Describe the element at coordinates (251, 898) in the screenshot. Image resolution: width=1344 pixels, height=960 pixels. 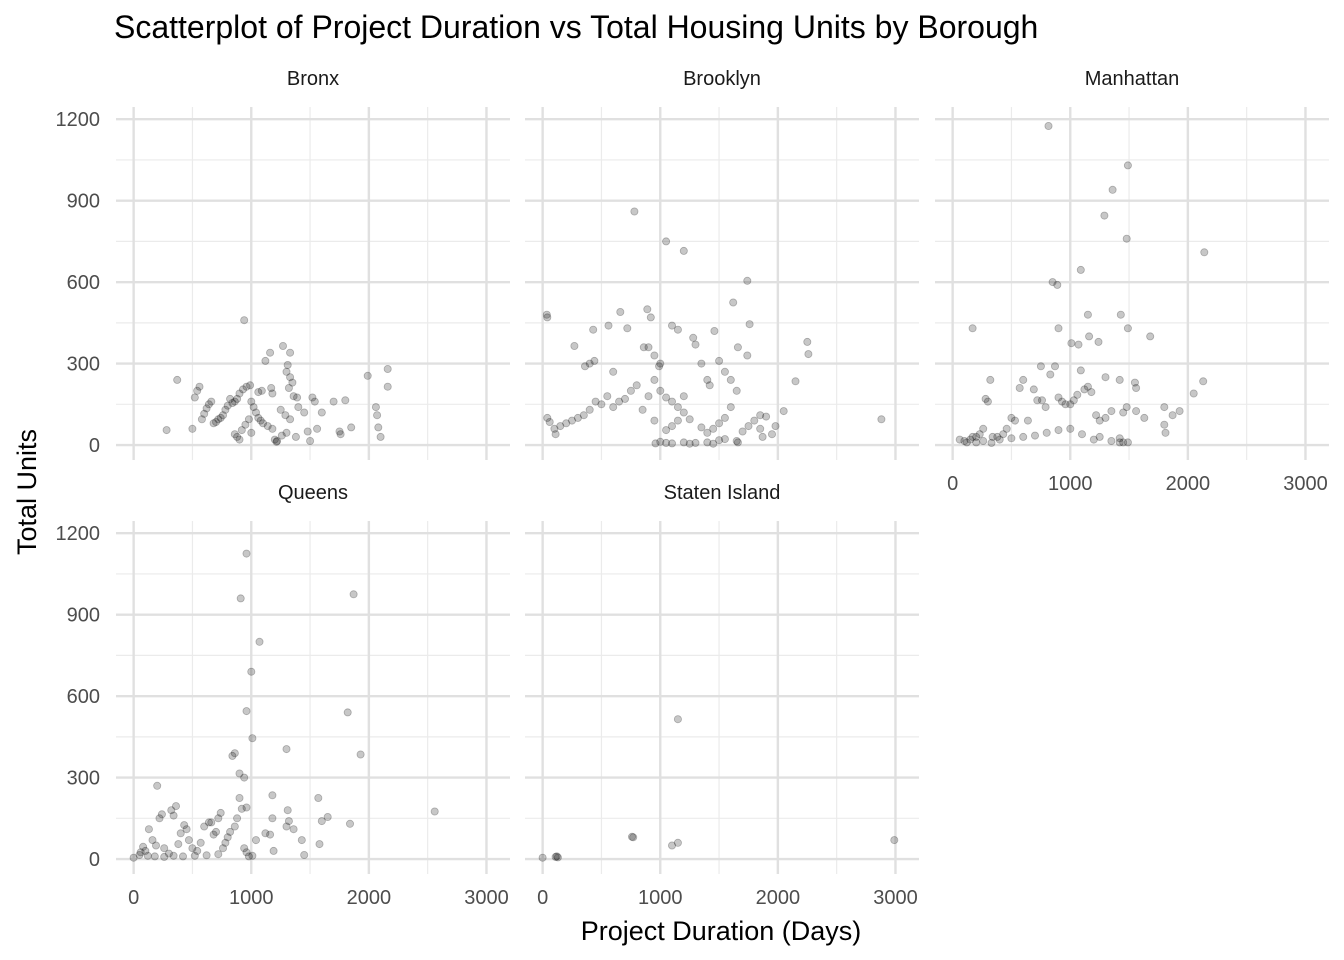
I see `x-tick-label: 1000` at that location.